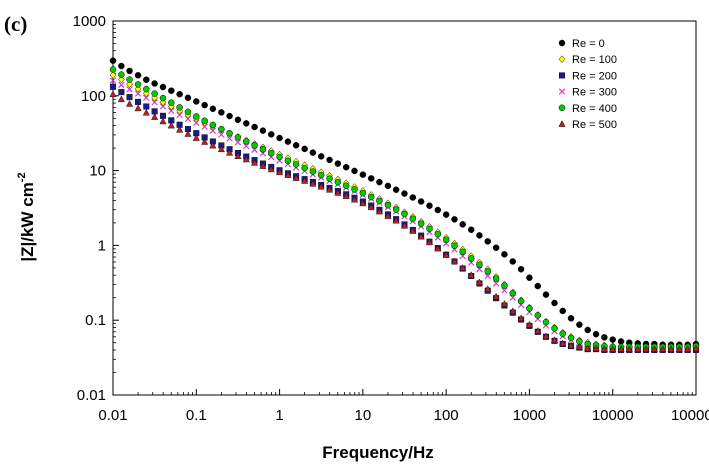  I want to click on y-axis-title-main: |Z|/kW cm, so click(27, 221).